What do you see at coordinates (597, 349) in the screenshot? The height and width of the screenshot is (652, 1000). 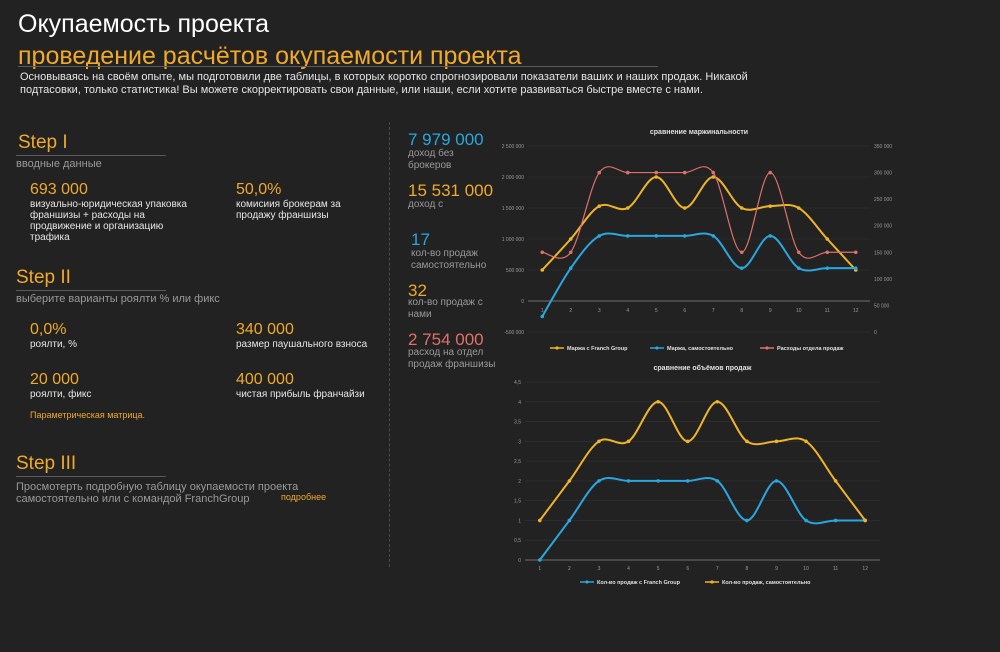 I see `legend-label: Маржа с Franch Group` at bounding box center [597, 349].